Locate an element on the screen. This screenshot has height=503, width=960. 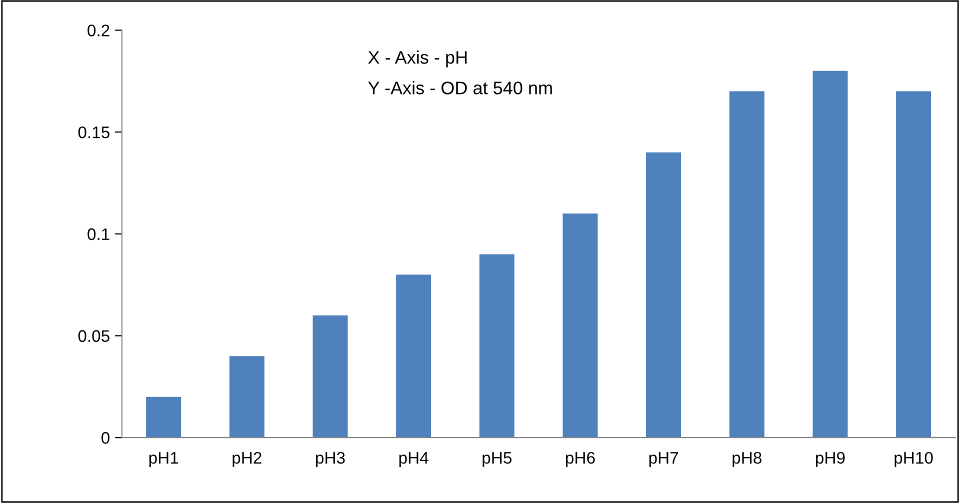
x-tick-label: pH2 is located at coordinates (247, 460).